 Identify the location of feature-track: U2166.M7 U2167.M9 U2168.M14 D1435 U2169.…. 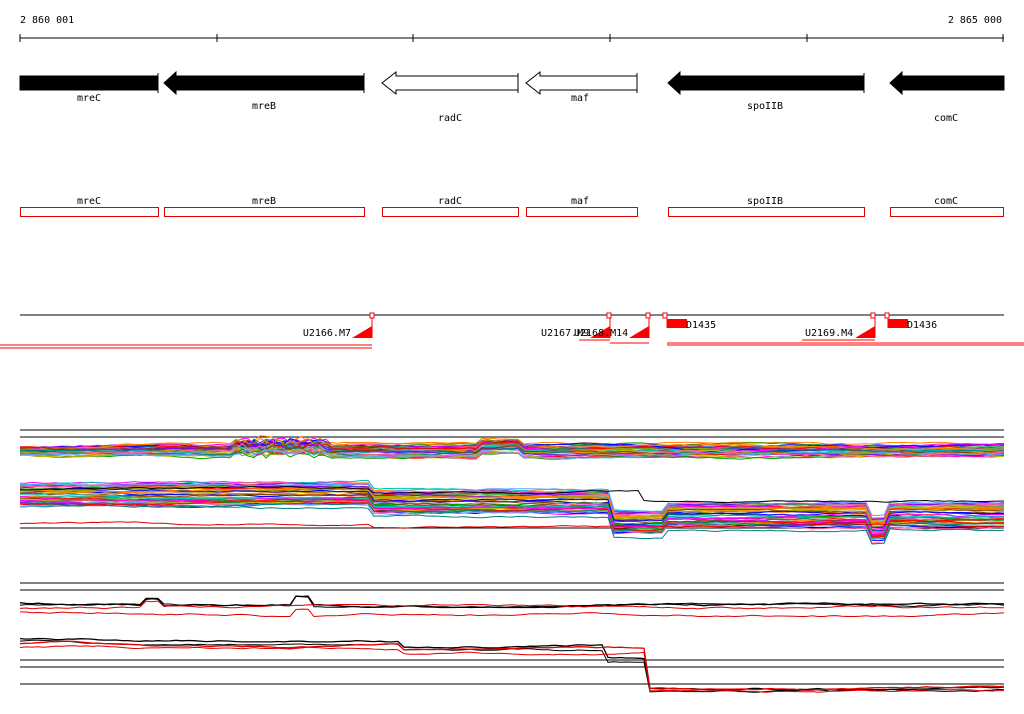
(512, 330).